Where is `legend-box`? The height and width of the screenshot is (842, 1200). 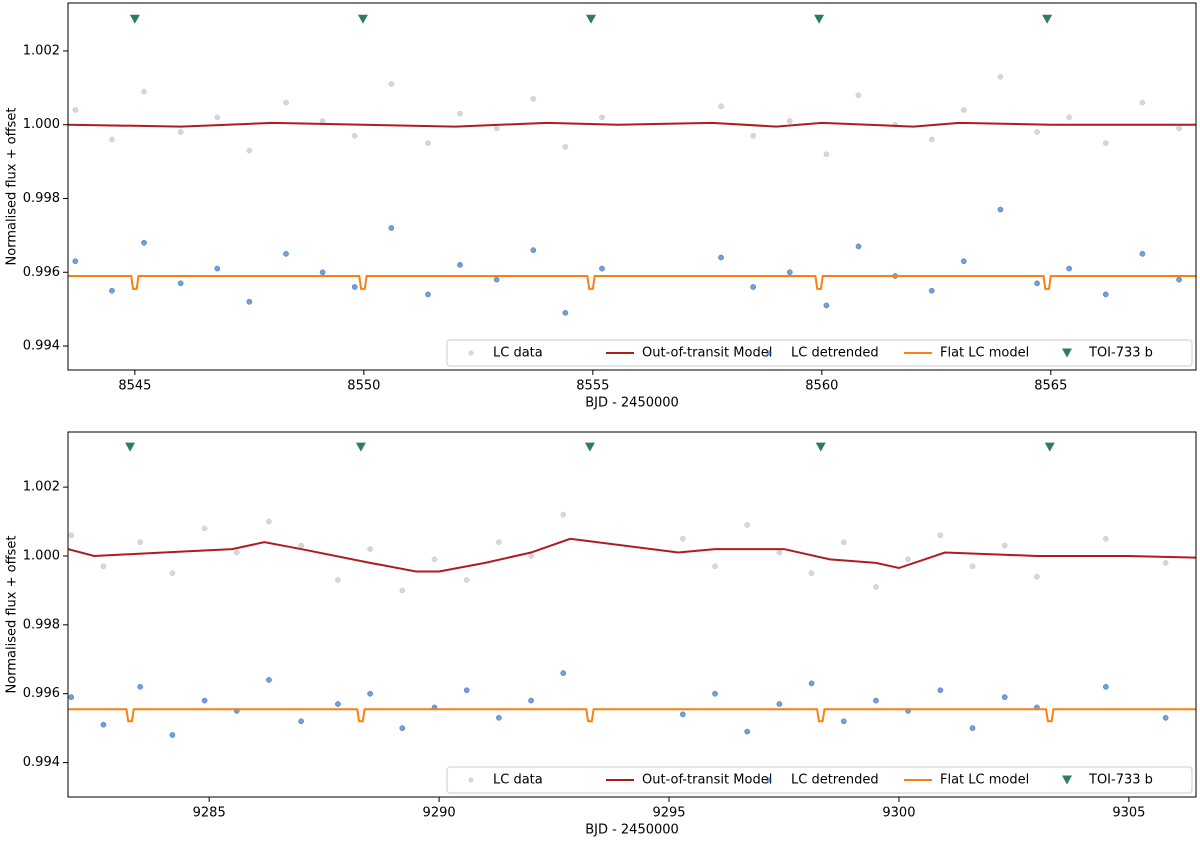
legend-box is located at coordinates (819, 780).